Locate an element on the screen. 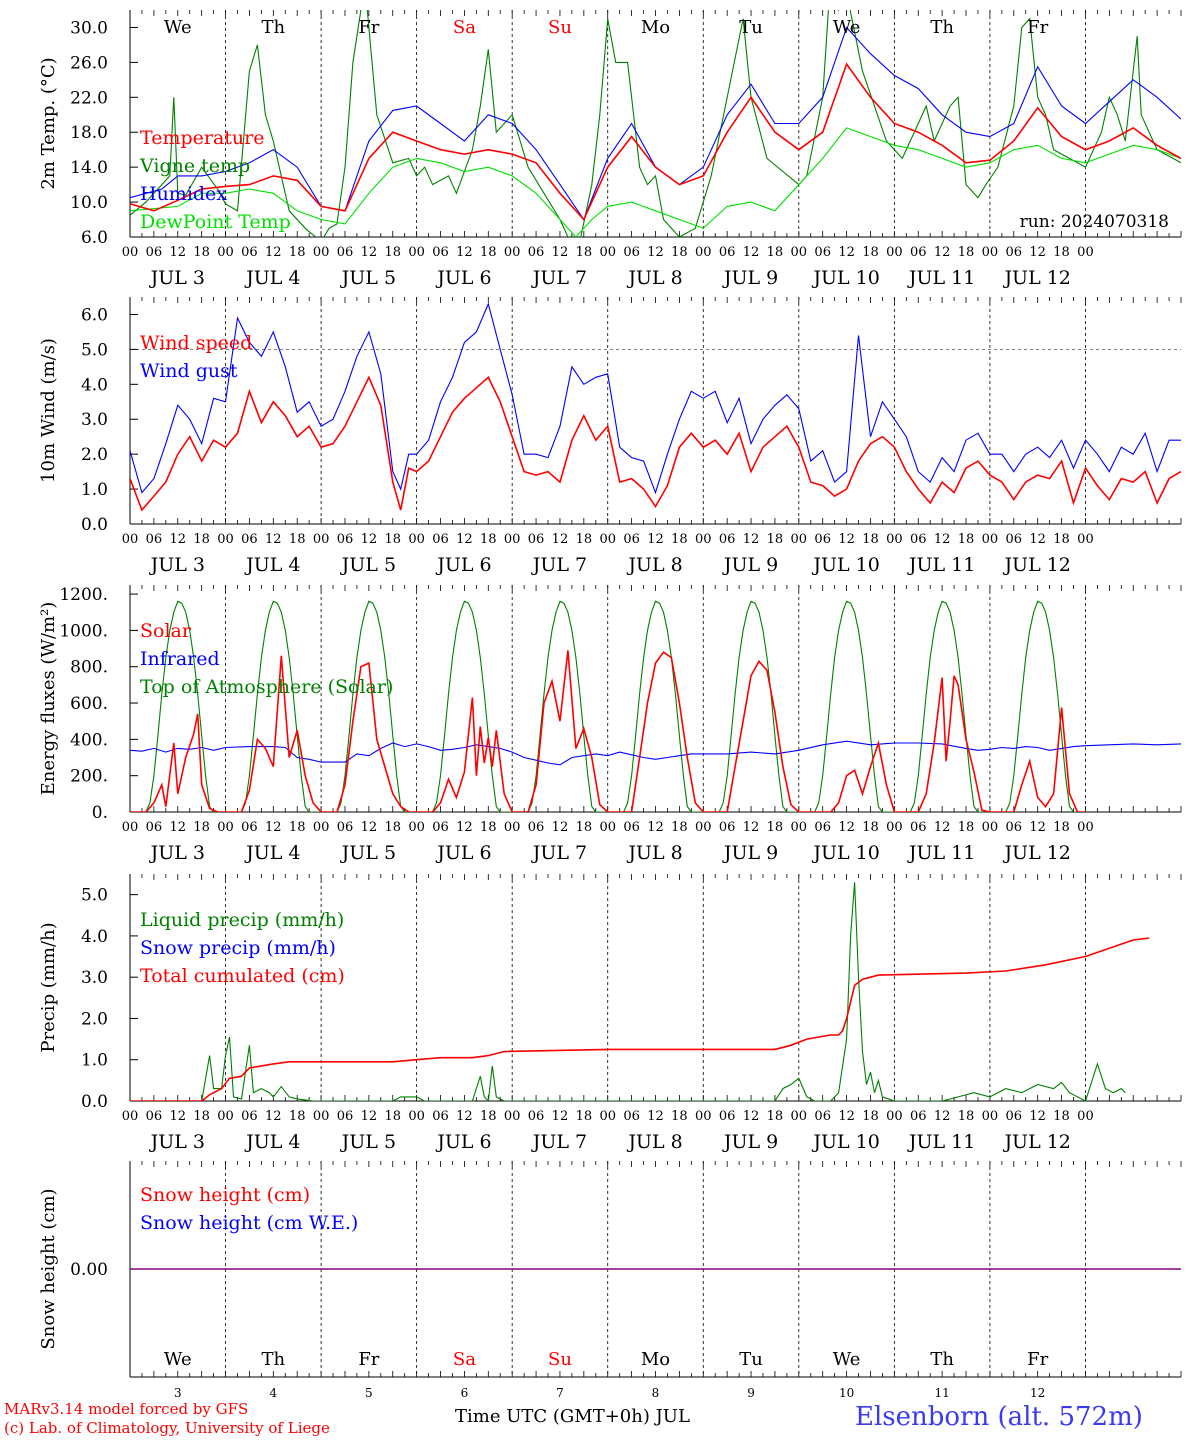 The height and width of the screenshot is (1440, 1194). legend-entry: Wind speed is located at coordinates (196, 343).